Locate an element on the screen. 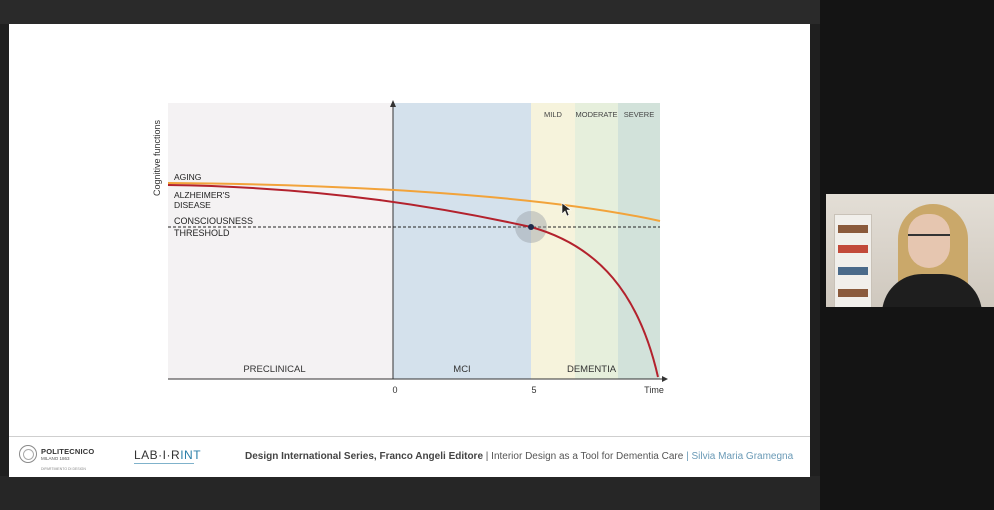  labirint-logo-accent: INT is located at coordinates (190, 455).